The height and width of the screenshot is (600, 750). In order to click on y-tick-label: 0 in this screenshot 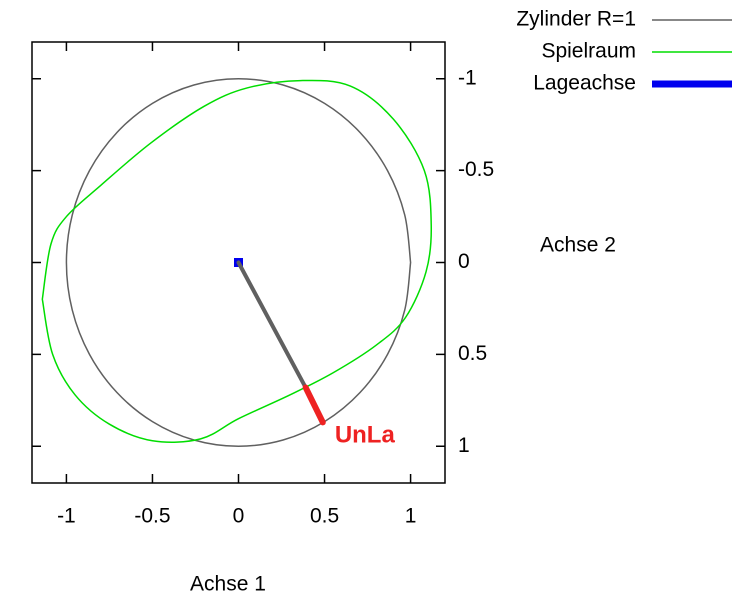, I will do `click(464, 261)`.